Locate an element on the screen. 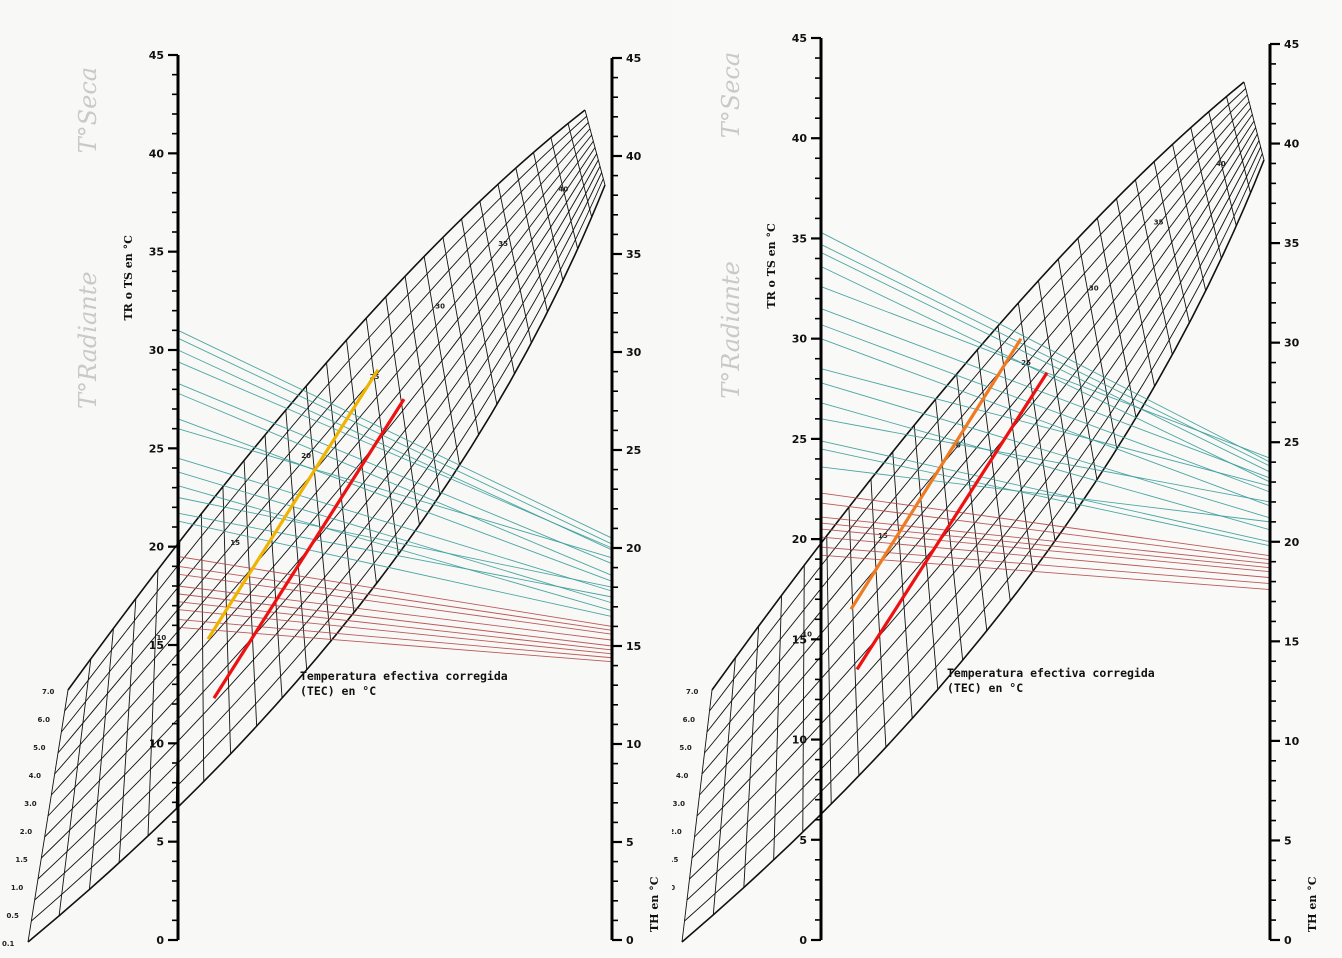  left-axis-tick-label: 45 is located at coordinates (156, 55).